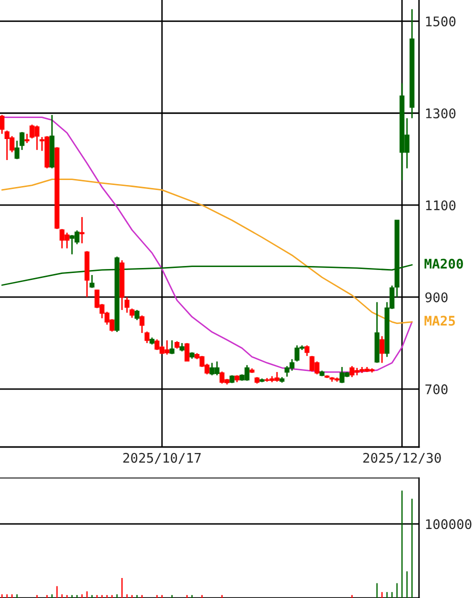 This screenshot has height=598, width=472. I want to click on series-label: MA25, so click(439, 321).